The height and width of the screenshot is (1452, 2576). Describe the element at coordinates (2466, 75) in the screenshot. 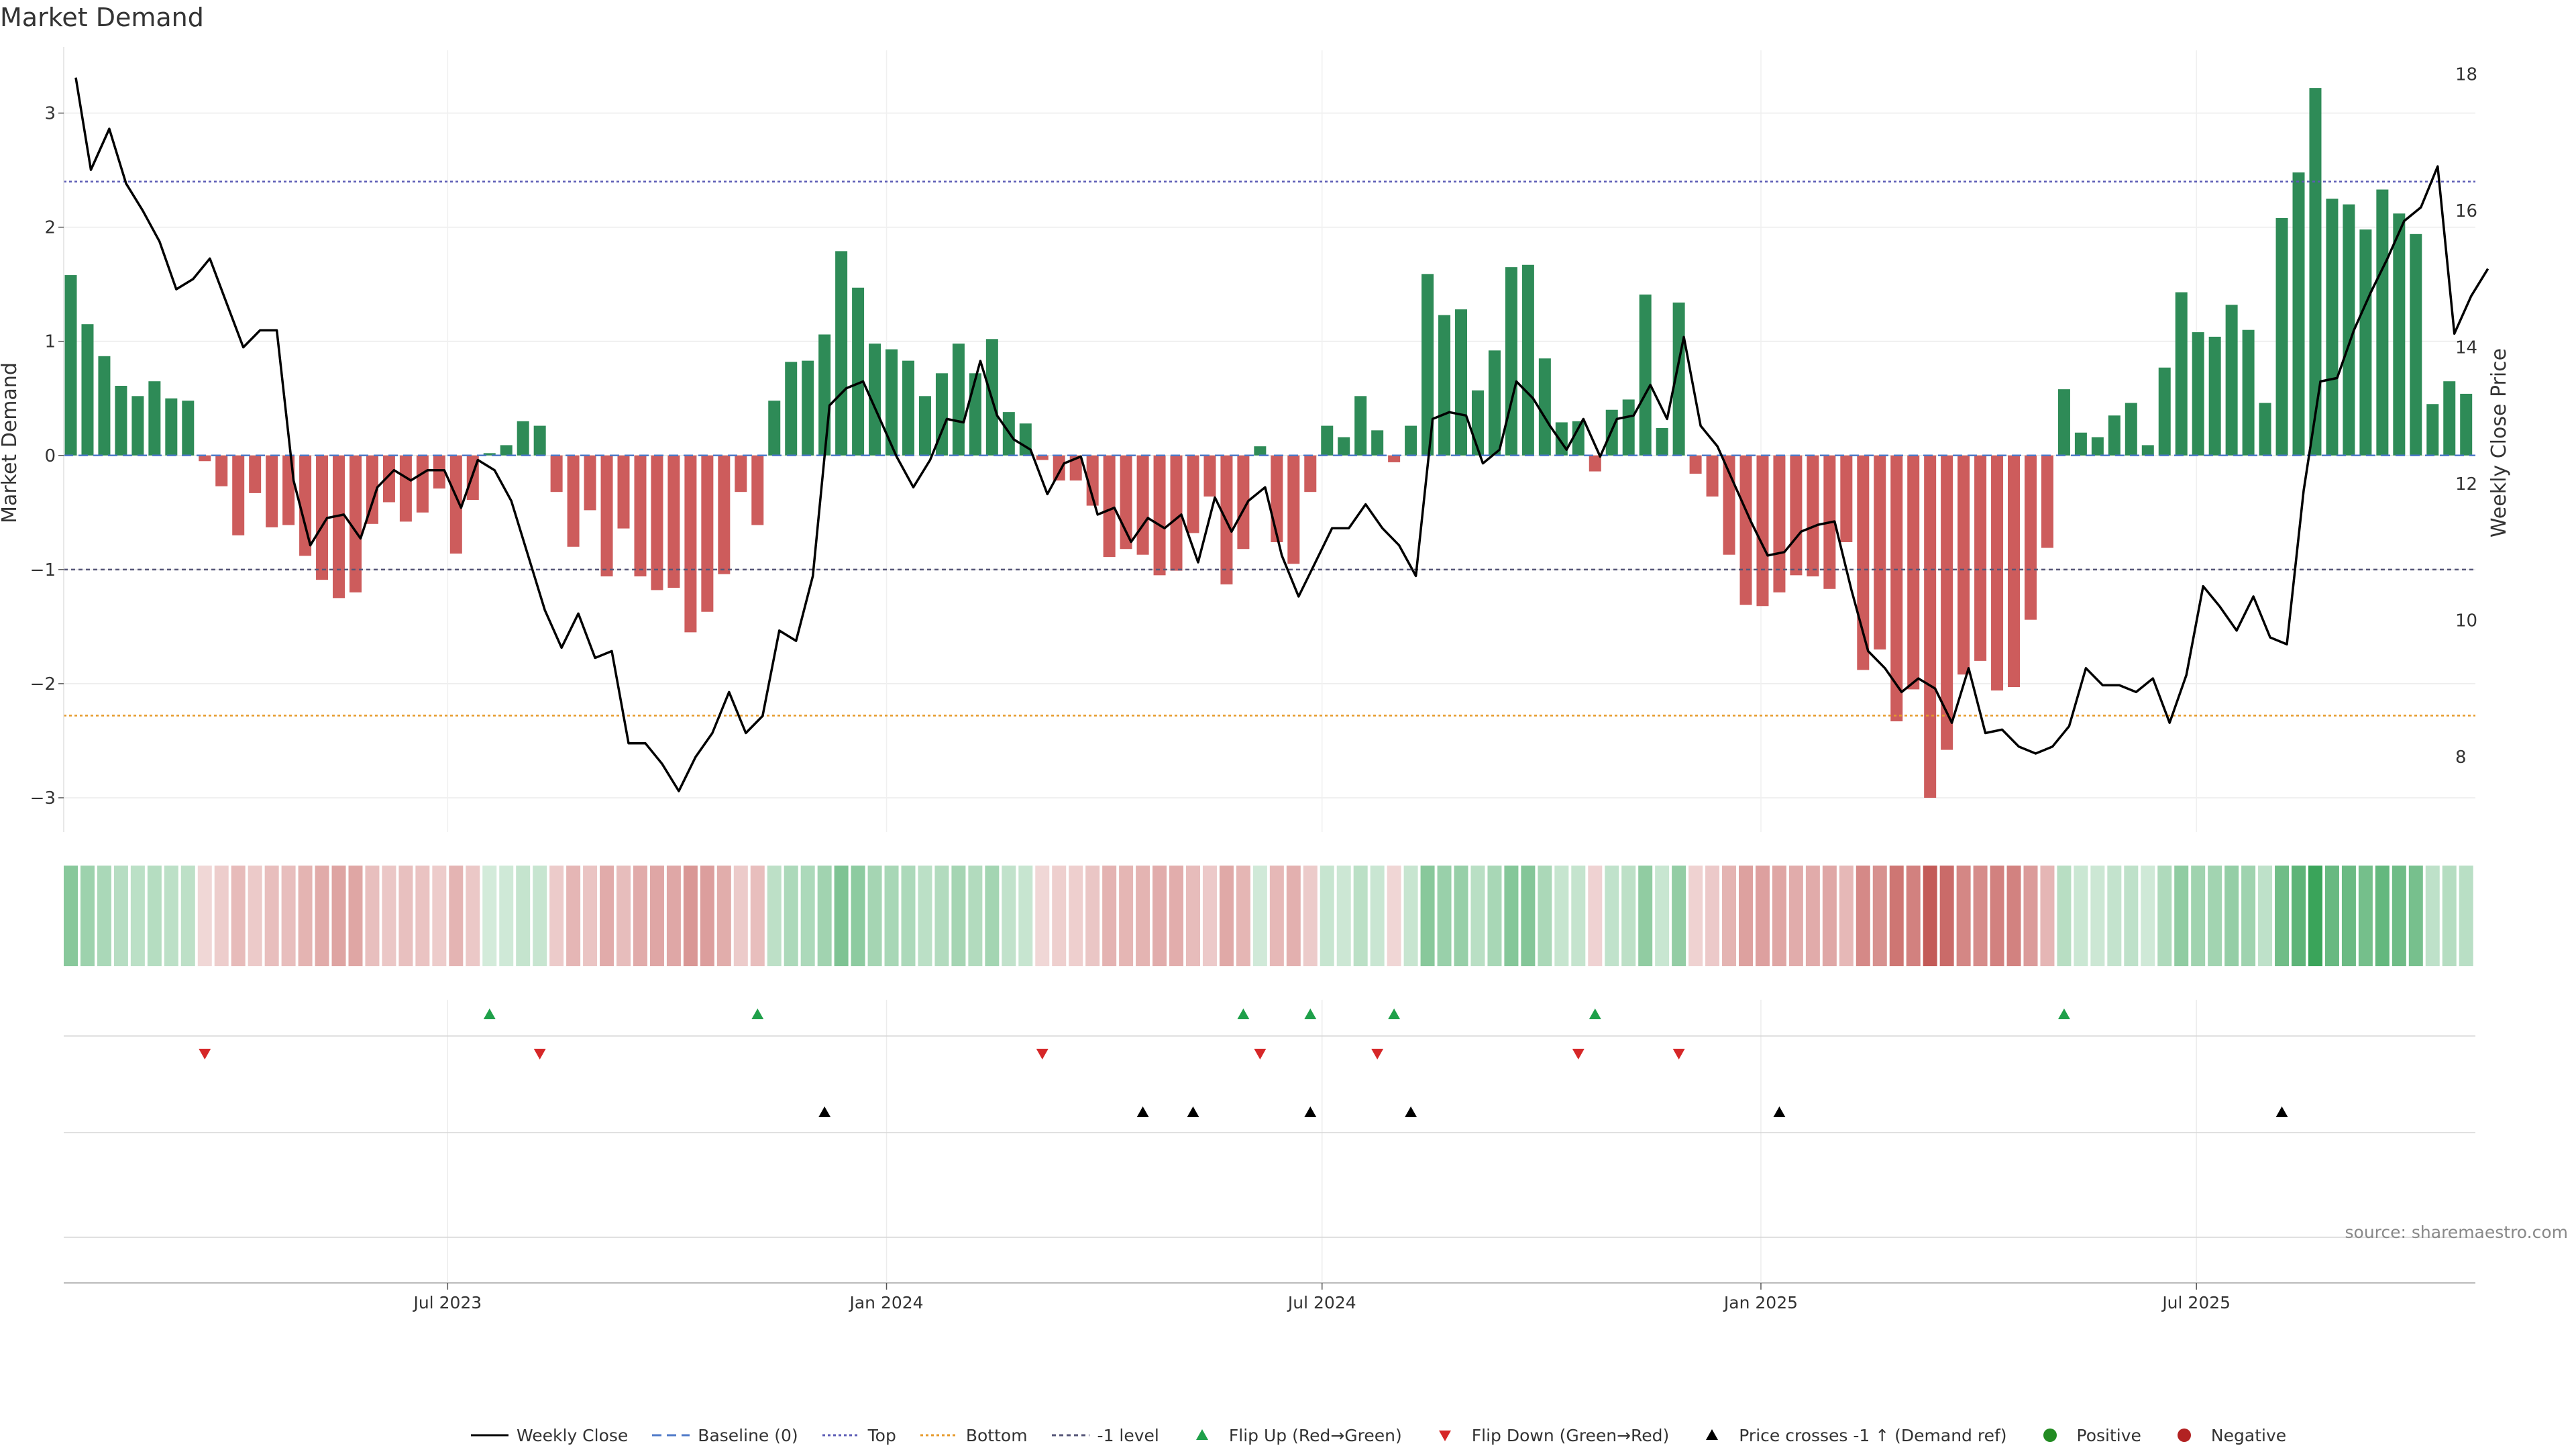

I see `y-tick-label-right: 18` at that location.